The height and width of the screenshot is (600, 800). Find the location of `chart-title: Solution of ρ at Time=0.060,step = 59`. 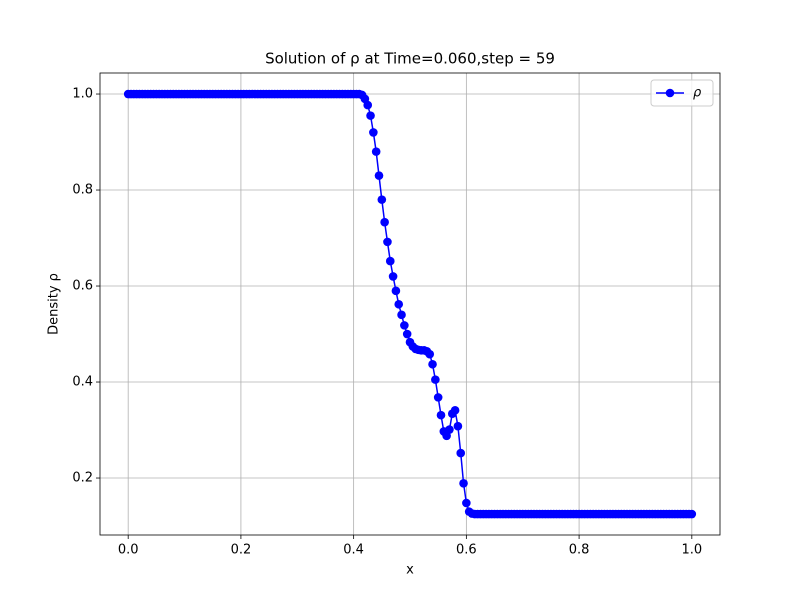

chart-title: Solution of ρ at Time=0.060,step = 59 is located at coordinates (410, 59).